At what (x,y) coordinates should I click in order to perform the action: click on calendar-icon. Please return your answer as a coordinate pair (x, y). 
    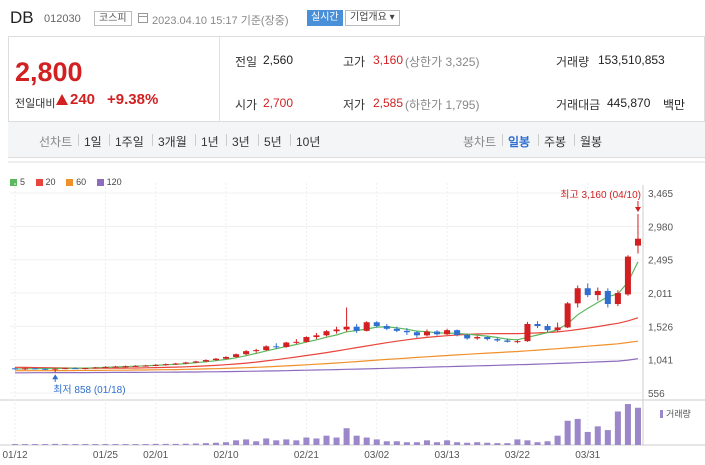
    Looking at the image, I should click on (143, 18).